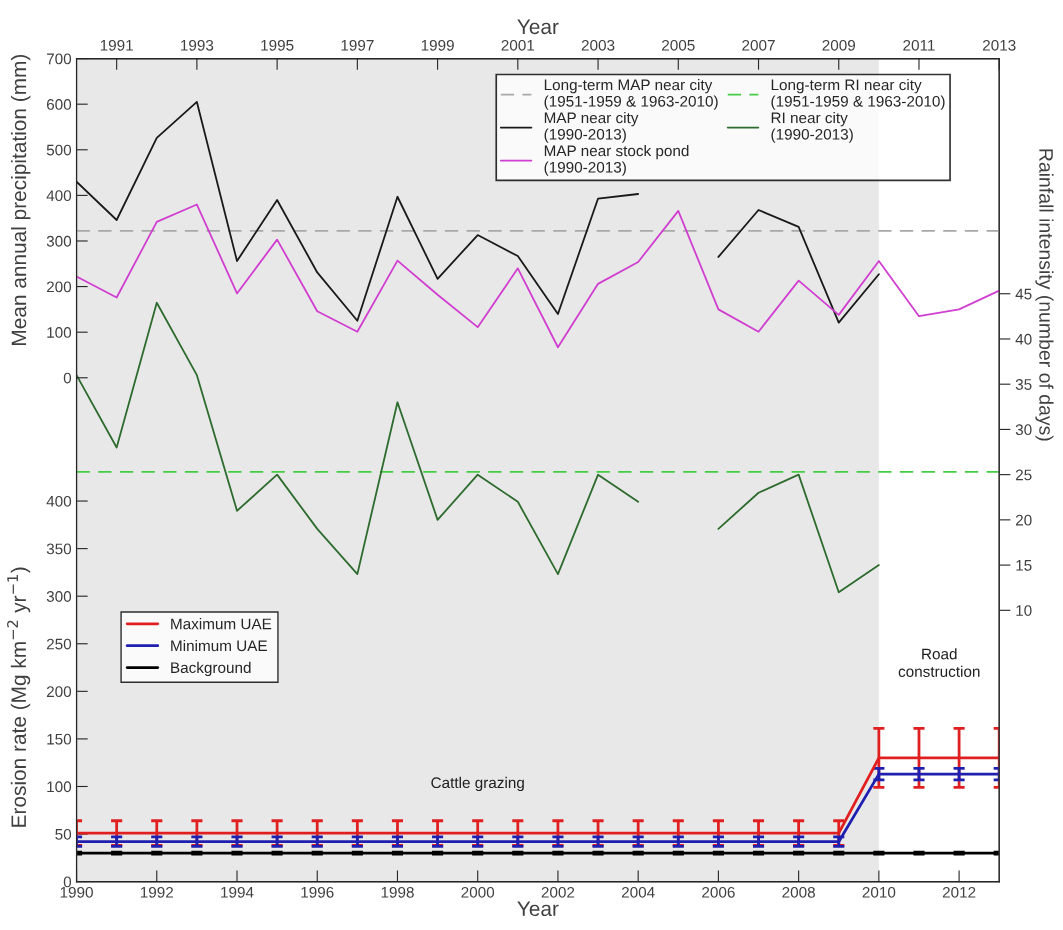 This screenshot has width=1063, height=930. Describe the element at coordinates (67, 882) in the screenshot. I see `y-tick-label: 0` at that location.